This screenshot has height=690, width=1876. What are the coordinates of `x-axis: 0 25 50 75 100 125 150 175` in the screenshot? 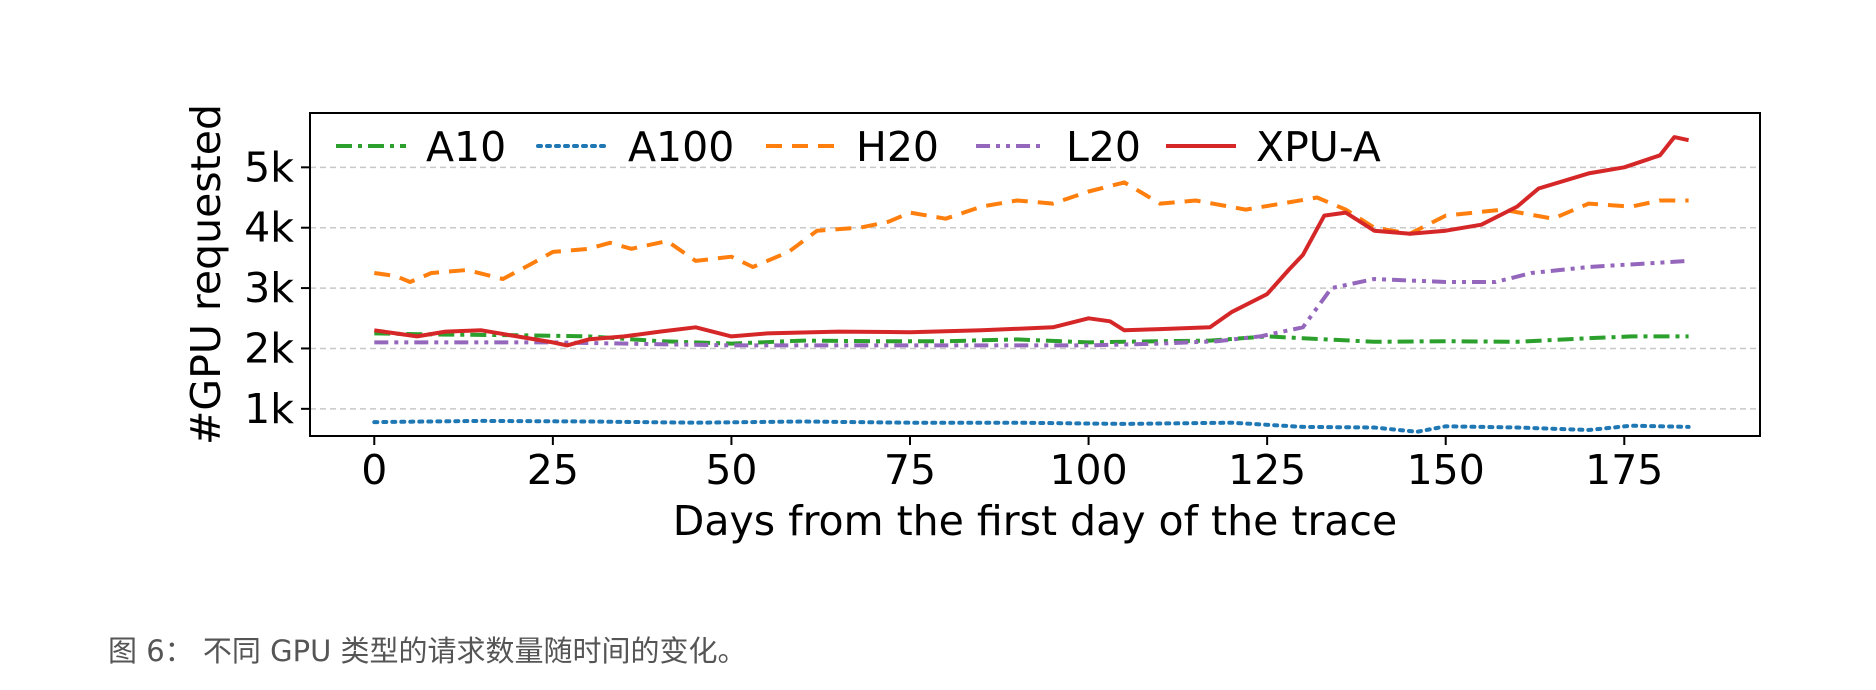 It's located at (1012, 465).